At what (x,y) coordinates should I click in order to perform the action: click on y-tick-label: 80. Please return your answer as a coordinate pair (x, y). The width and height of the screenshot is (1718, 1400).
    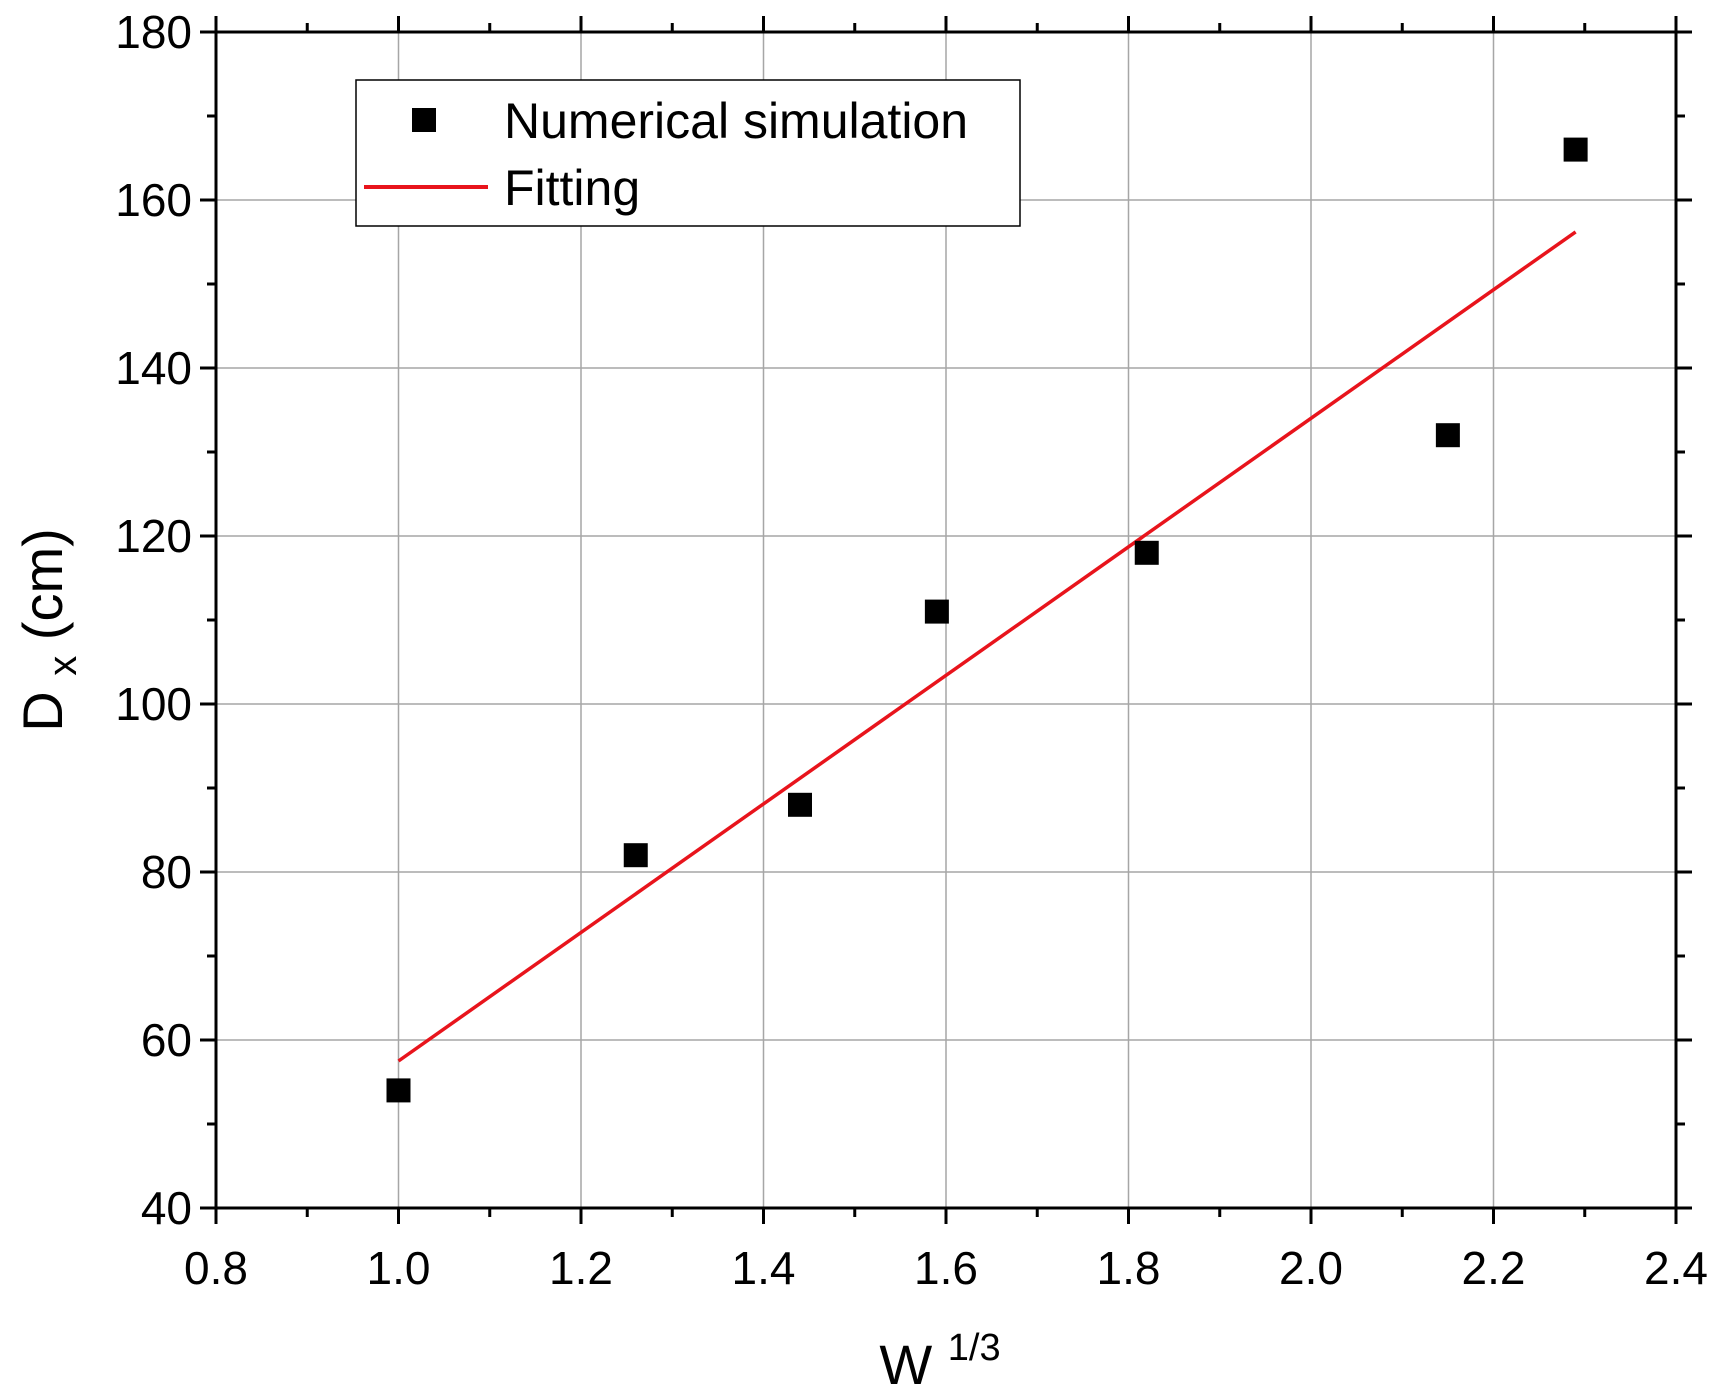
    Looking at the image, I should click on (166, 872).